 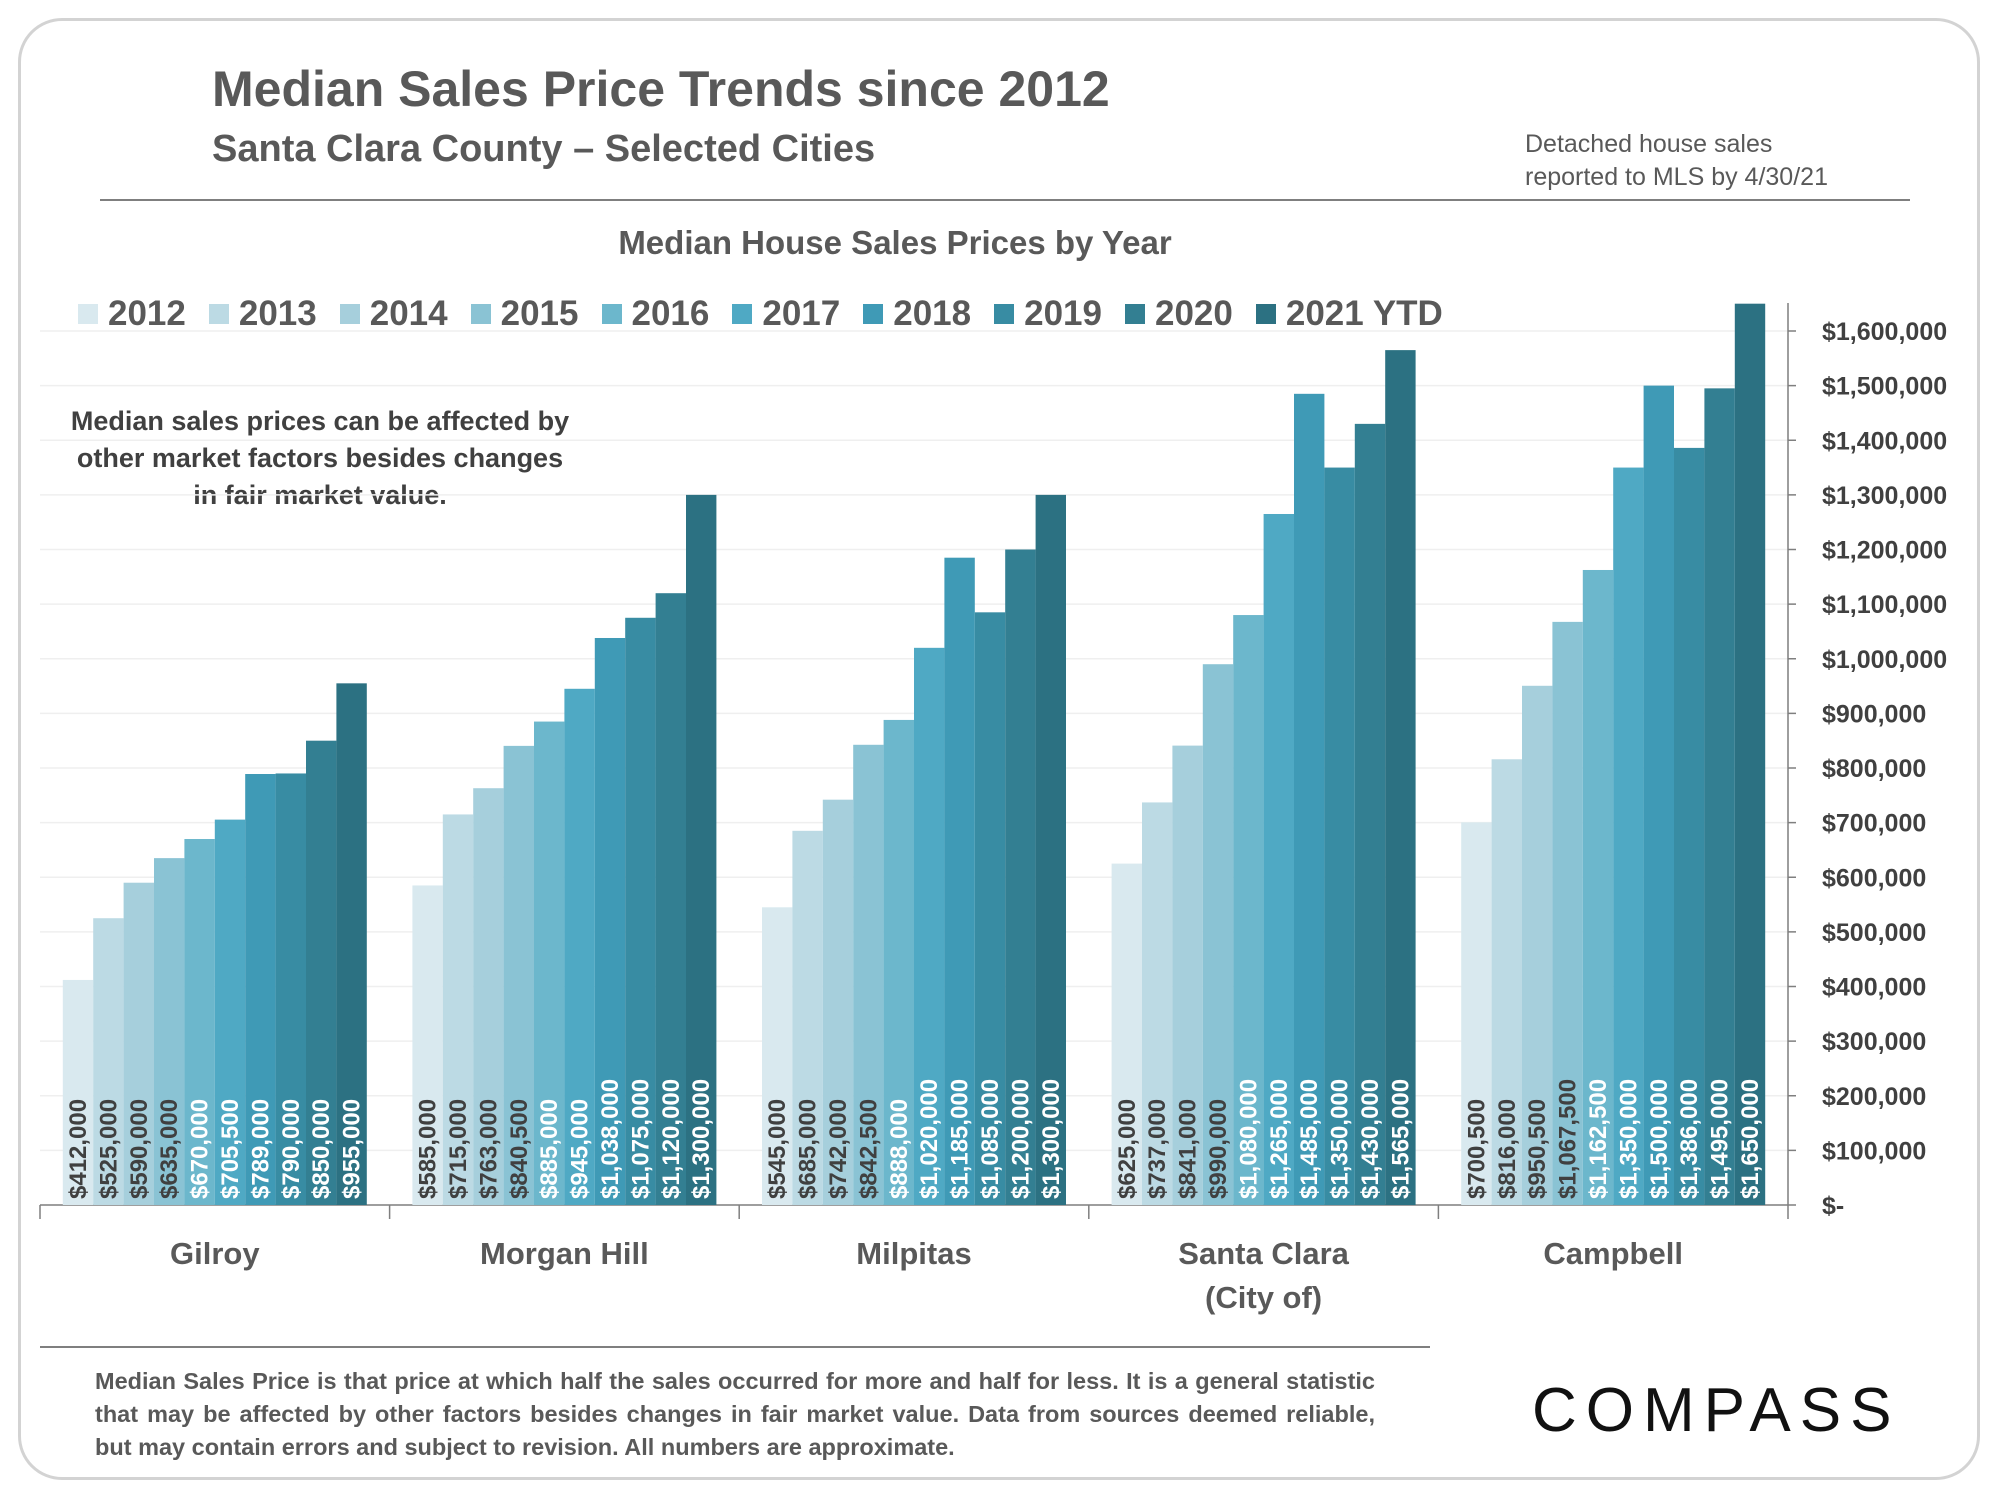 What do you see at coordinates (1507, 1149) in the screenshot?
I see `bar-value-label: $816,000` at bounding box center [1507, 1149].